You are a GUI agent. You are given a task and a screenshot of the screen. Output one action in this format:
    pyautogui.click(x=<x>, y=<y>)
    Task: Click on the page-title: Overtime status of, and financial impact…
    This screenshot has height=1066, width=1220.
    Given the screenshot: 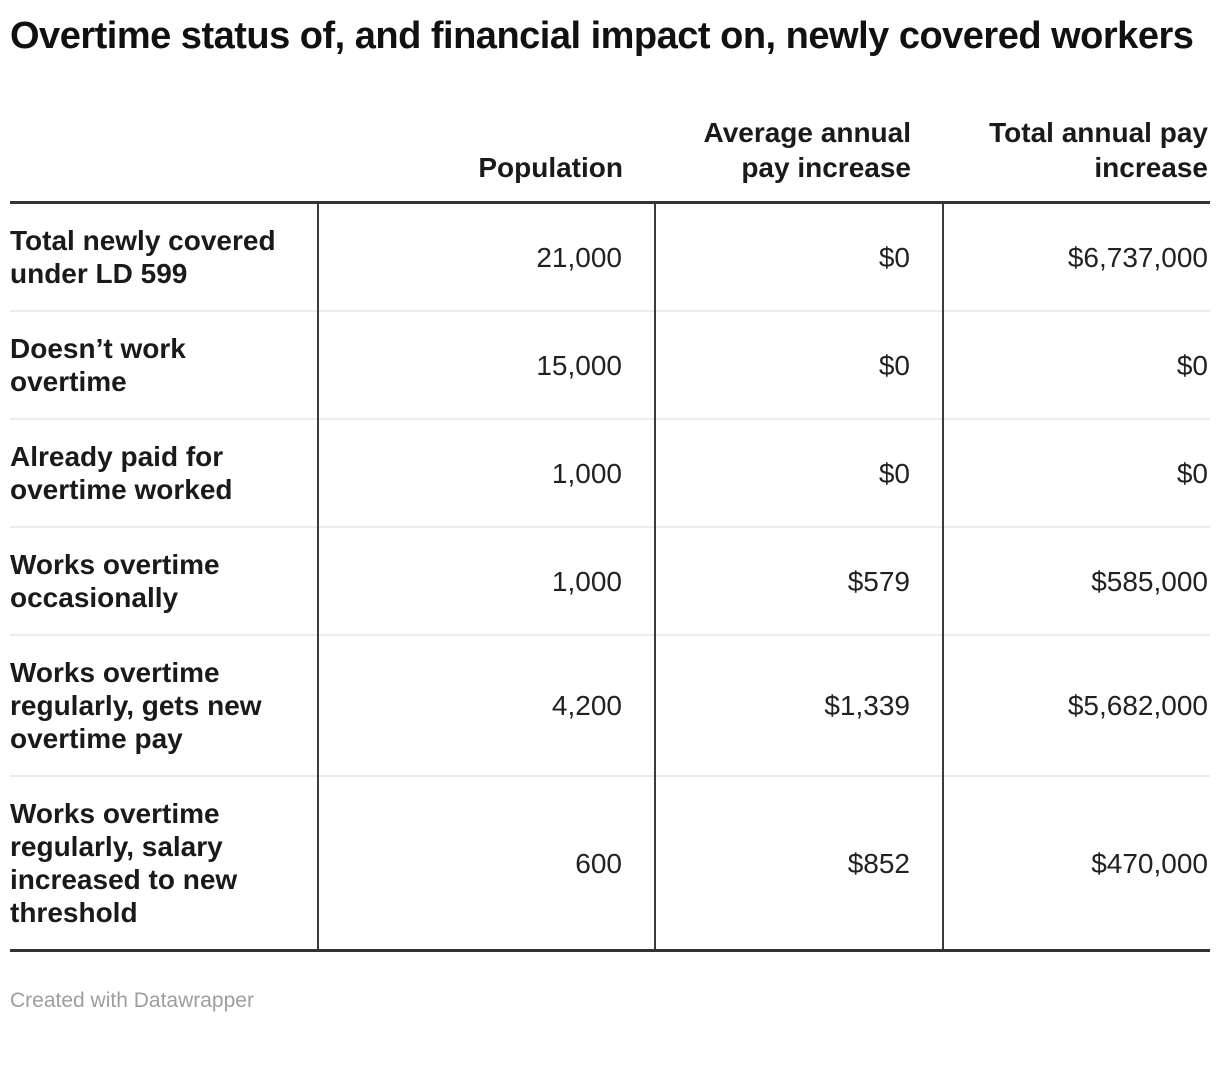 What is the action you would take?
    pyautogui.click(x=602, y=36)
    